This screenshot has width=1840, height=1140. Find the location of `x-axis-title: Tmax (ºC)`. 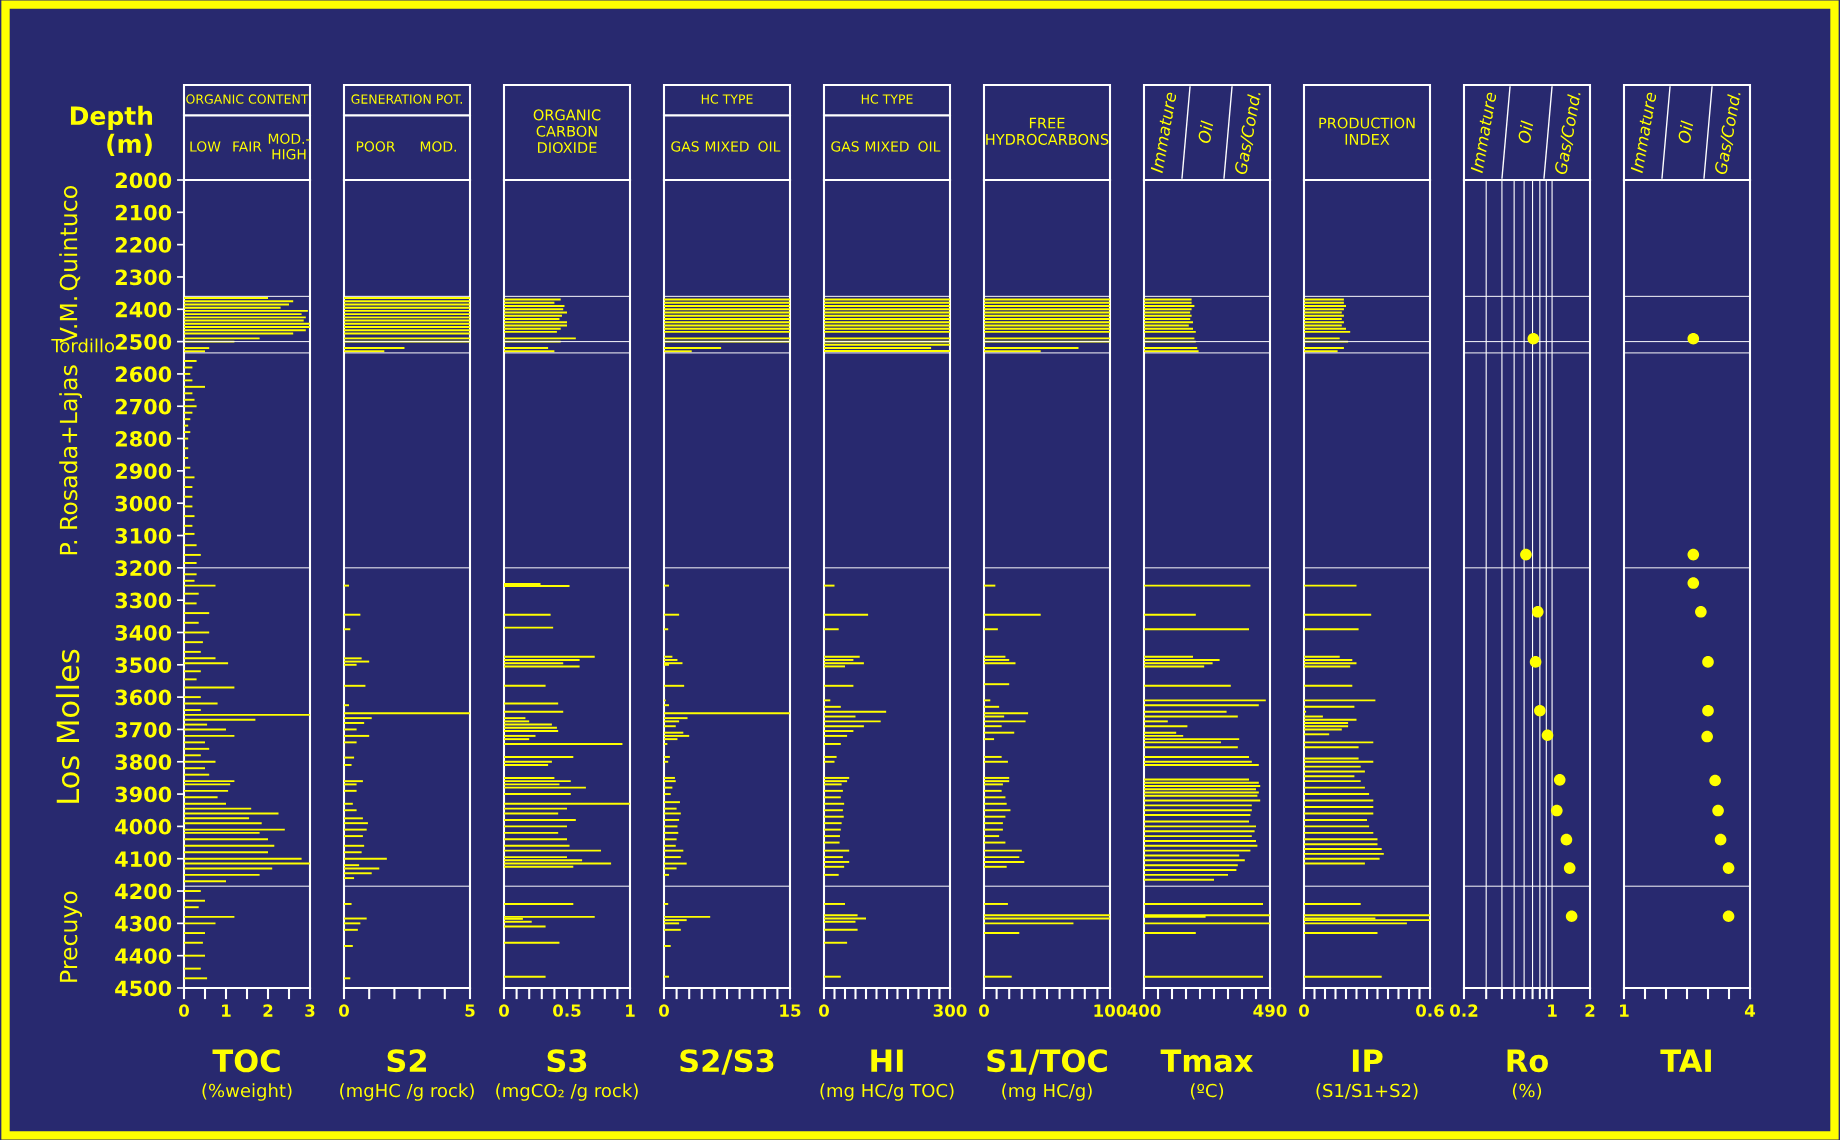

x-axis-title: Tmax (ºC) is located at coordinates (1207, 1074).